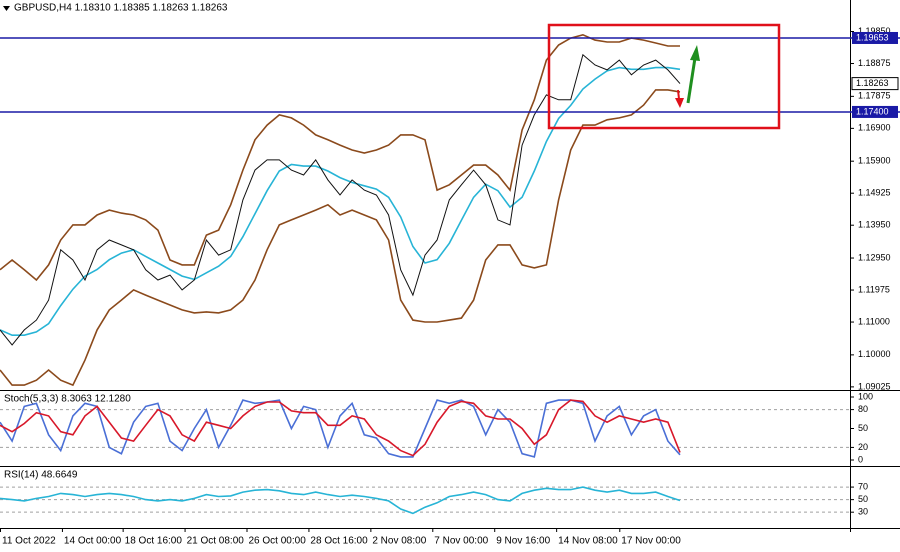  Describe the element at coordinates (41, 475) in the screenshot. I see `panel-title: RSI(14) 48.6649` at that location.